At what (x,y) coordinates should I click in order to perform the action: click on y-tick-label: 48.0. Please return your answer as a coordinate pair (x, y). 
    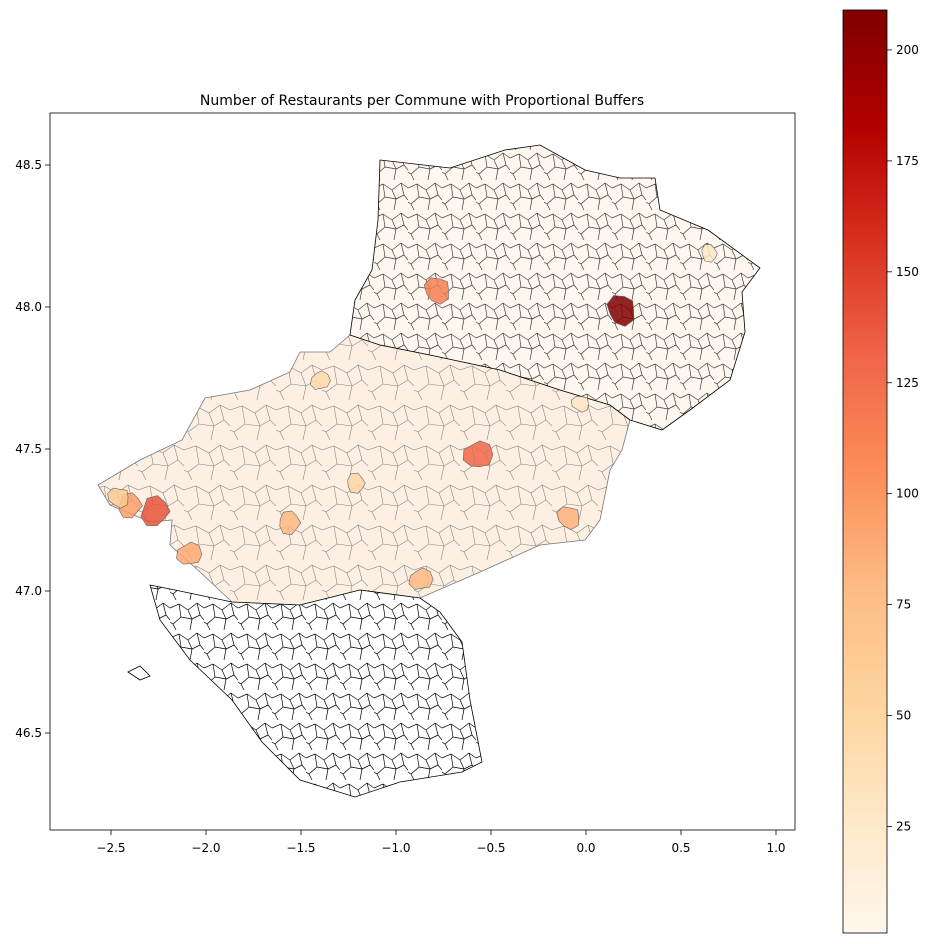
    Looking at the image, I should click on (28, 307).